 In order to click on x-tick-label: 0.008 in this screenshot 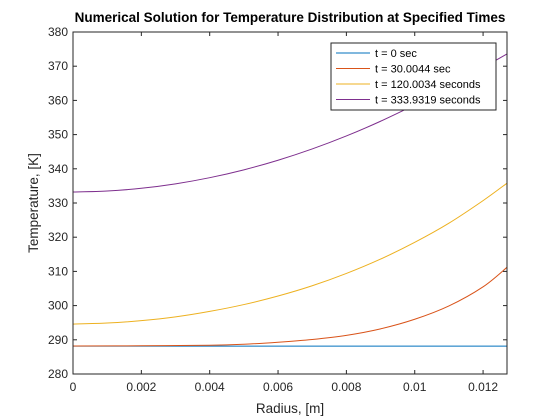, I will do `click(346, 387)`.